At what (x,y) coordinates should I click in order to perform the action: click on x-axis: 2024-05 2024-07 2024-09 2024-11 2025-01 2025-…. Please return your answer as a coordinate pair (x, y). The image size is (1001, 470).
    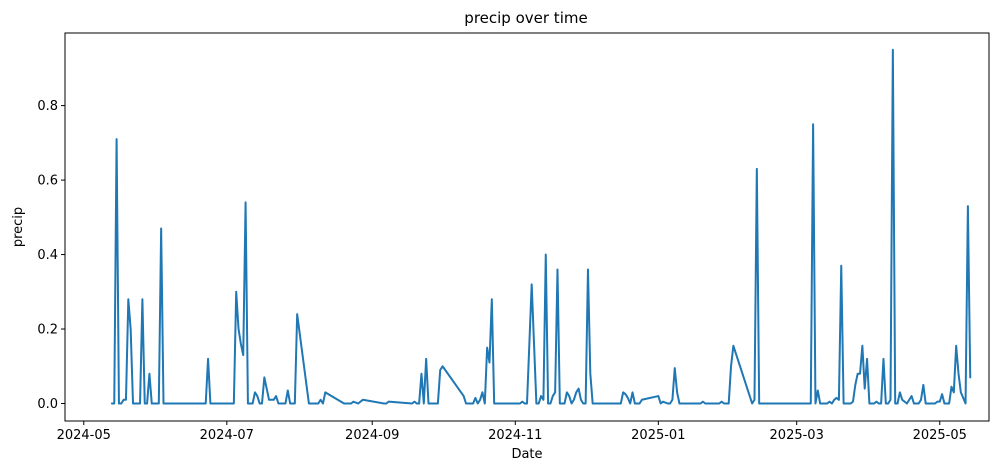
    Looking at the image, I should click on (512, 432).